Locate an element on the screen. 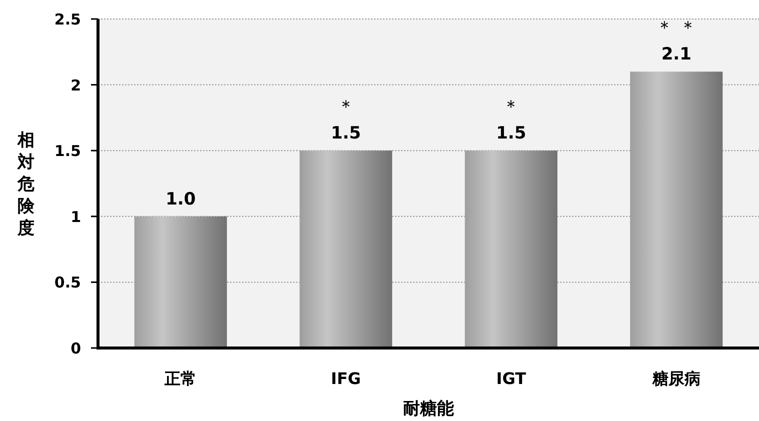  y-tick-label: 1 is located at coordinates (75, 217).